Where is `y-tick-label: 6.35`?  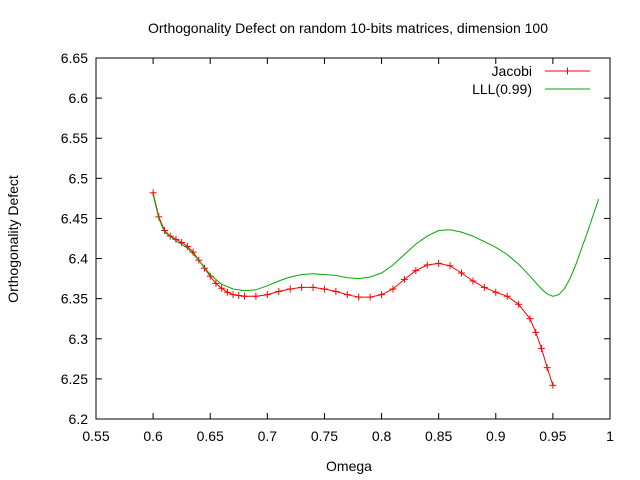
y-tick-label: 6.35 is located at coordinates (74, 299).